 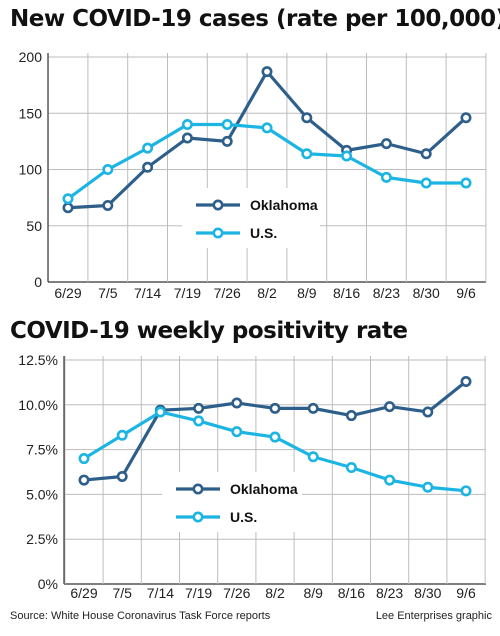 I want to click on y-tick-label: 100, so click(x=31, y=170).